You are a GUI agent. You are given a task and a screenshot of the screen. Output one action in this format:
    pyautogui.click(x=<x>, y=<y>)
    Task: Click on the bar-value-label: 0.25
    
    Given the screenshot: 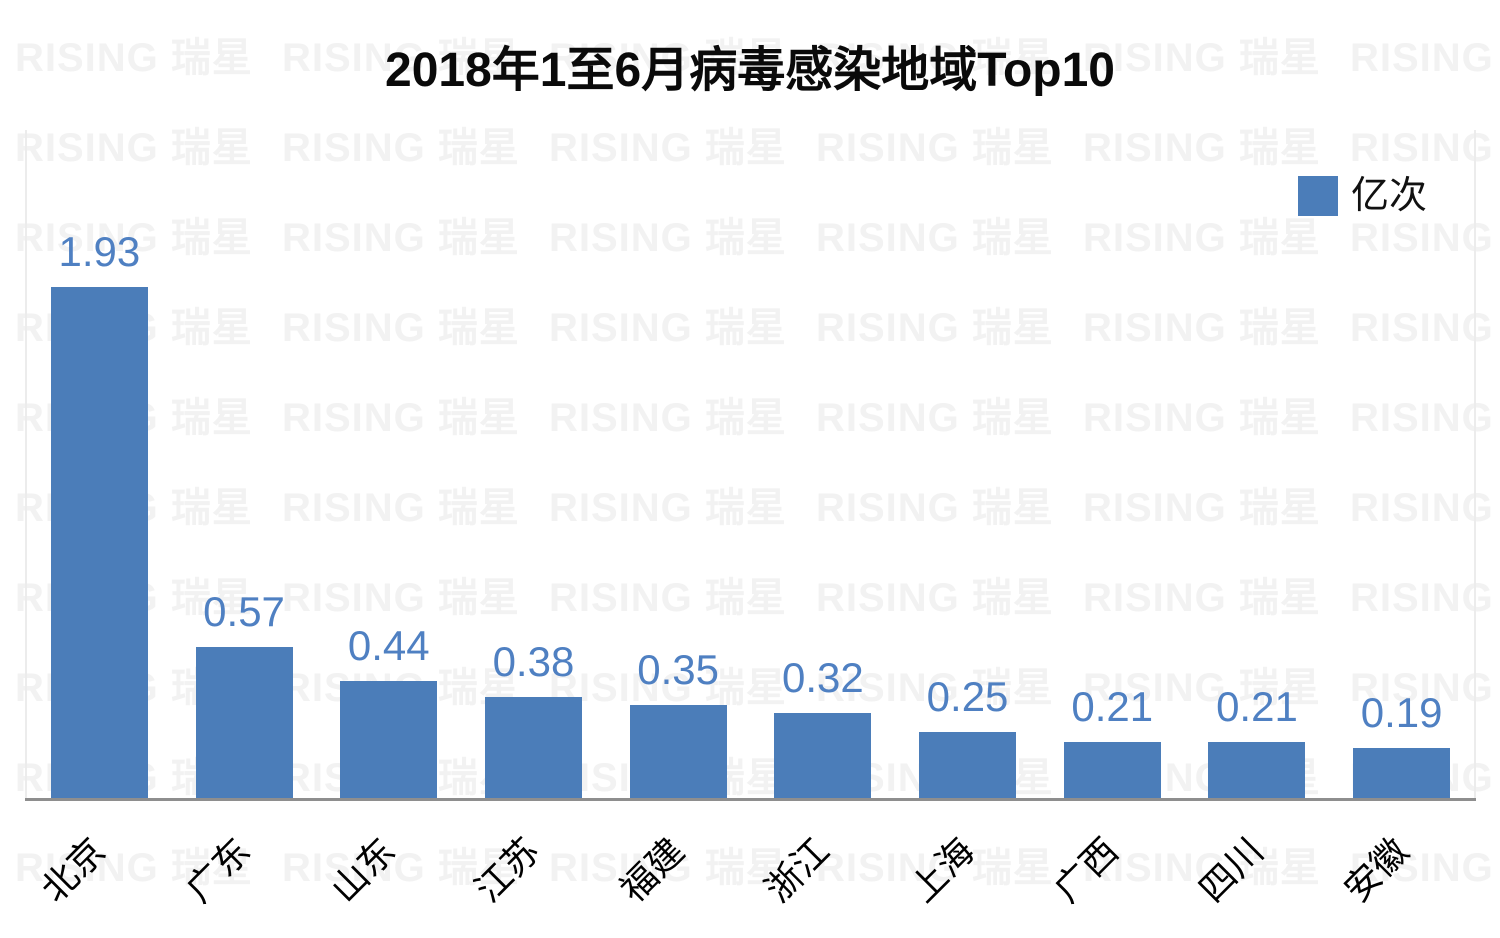 What is the action you would take?
    pyautogui.click(x=967, y=696)
    